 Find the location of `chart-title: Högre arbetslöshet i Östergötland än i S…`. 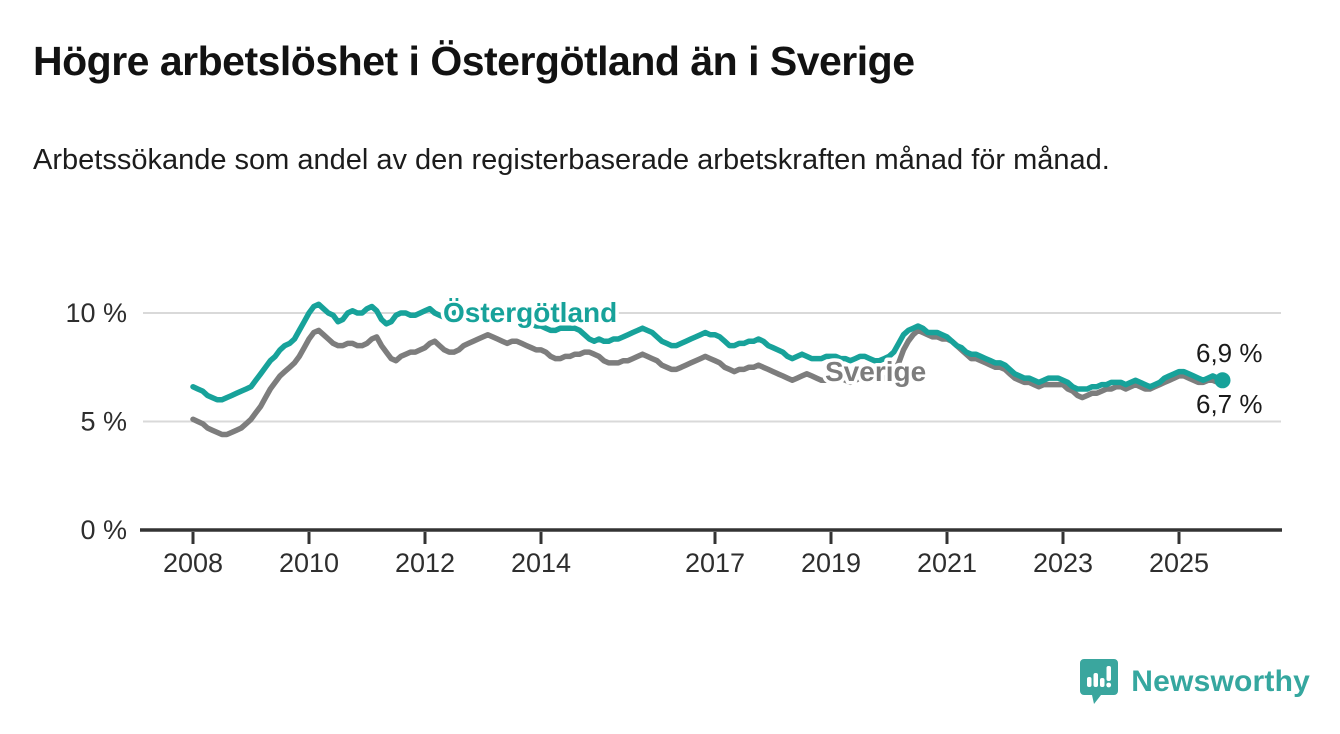

chart-title: Högre arbetslöshet i Östergötland än i S… is located at coordinates (474, 61).